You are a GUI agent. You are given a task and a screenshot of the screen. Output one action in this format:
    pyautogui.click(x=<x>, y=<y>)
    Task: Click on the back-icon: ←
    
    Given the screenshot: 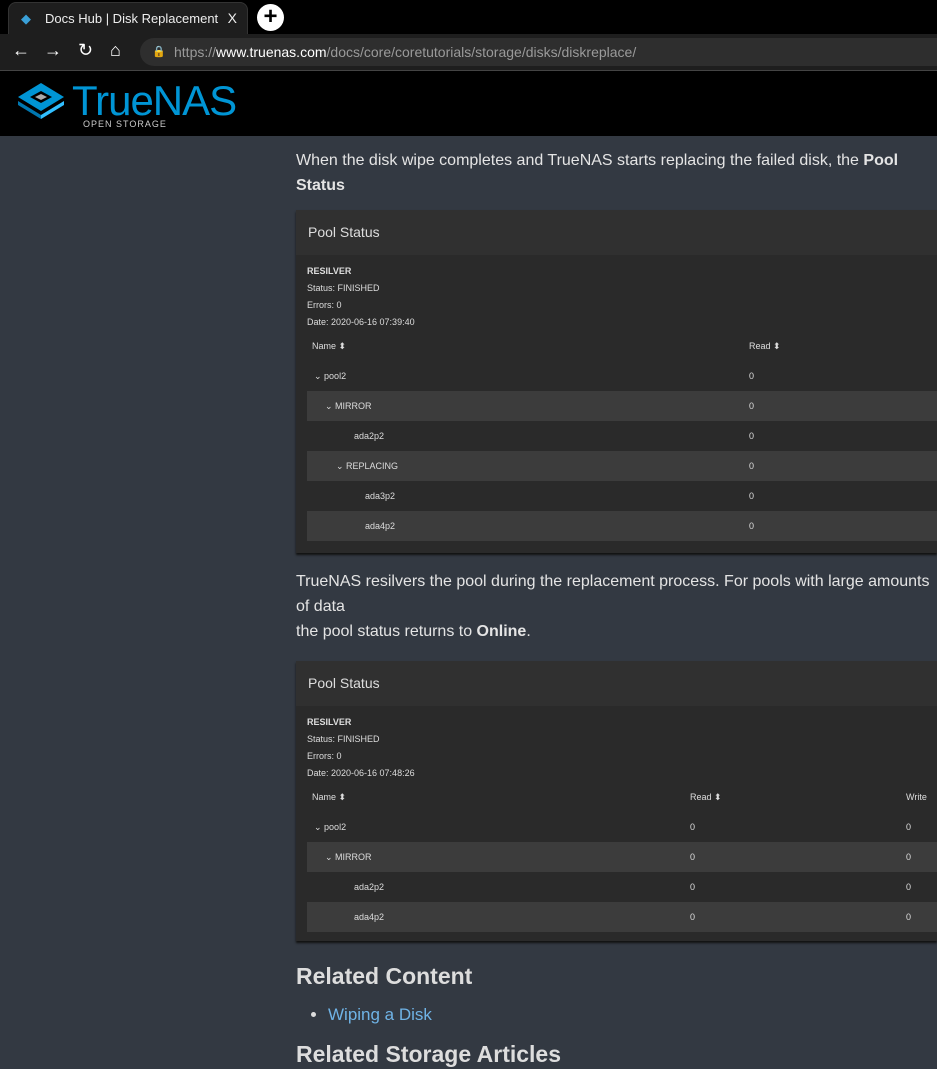 What is the action you would take?
    pyautogui.click(x=21, y=50)
    